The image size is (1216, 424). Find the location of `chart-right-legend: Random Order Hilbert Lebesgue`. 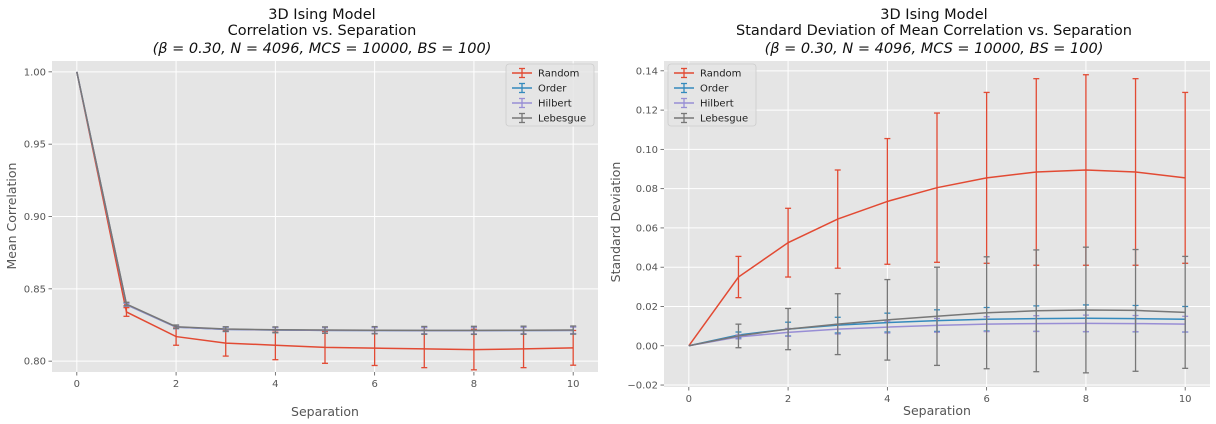

chart-right-legend: Random Order Hilbert Lebesgue is located at coordinates (712, 95).